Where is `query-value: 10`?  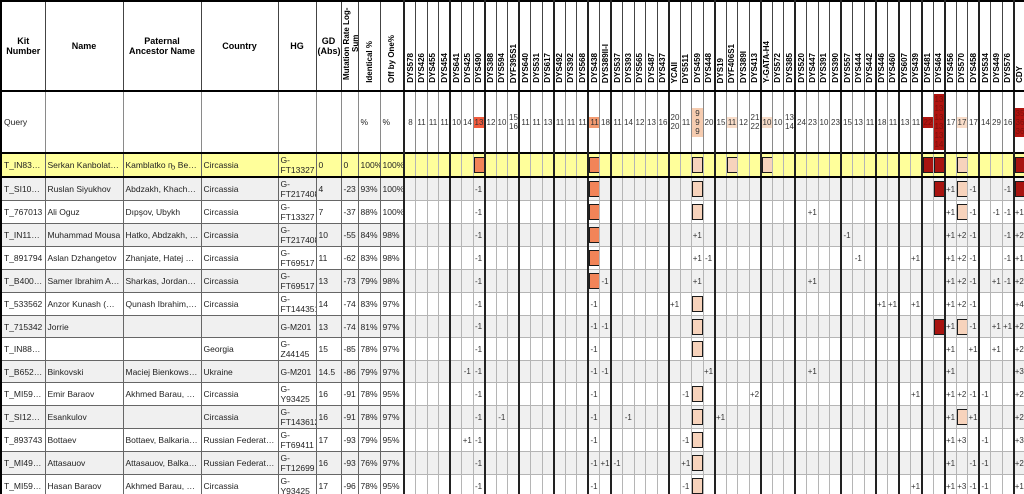
query-value: 10 is located at coordinates (502, 122).